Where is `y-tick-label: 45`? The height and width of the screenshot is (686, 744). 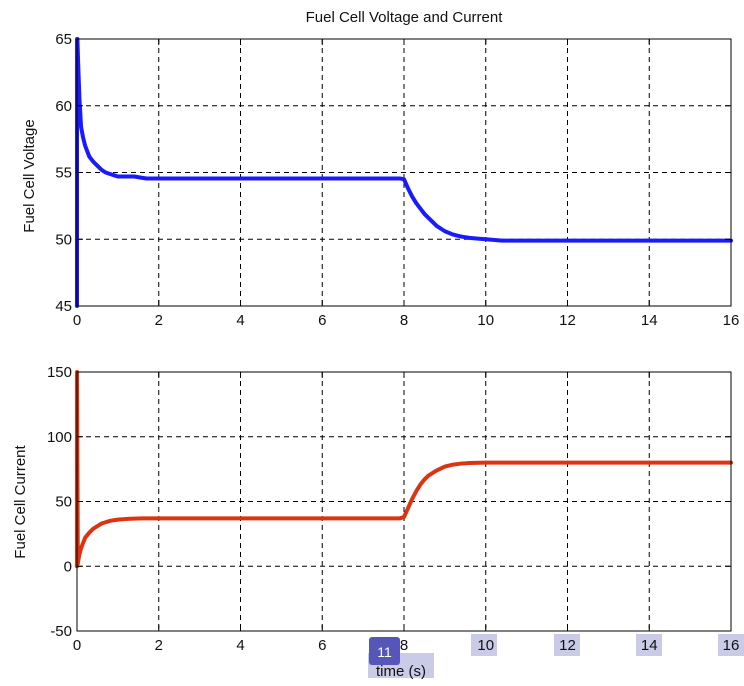 y-tick-label: 45 is located at coordinates (63, 306).